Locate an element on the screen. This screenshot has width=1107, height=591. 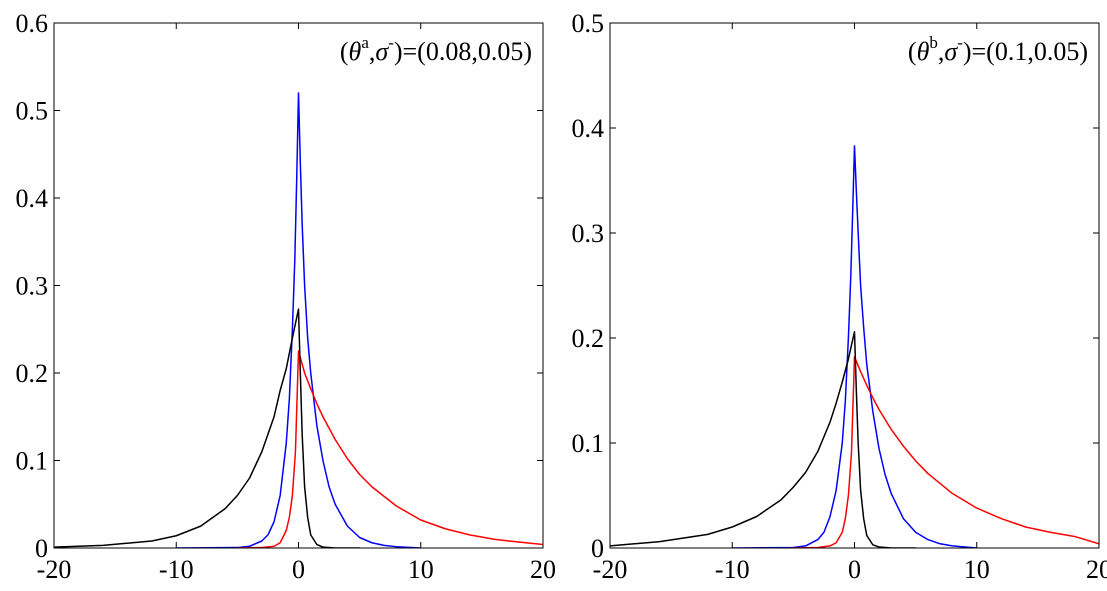
left-x-tick-label: -20 is located at coordinates (54, 569).